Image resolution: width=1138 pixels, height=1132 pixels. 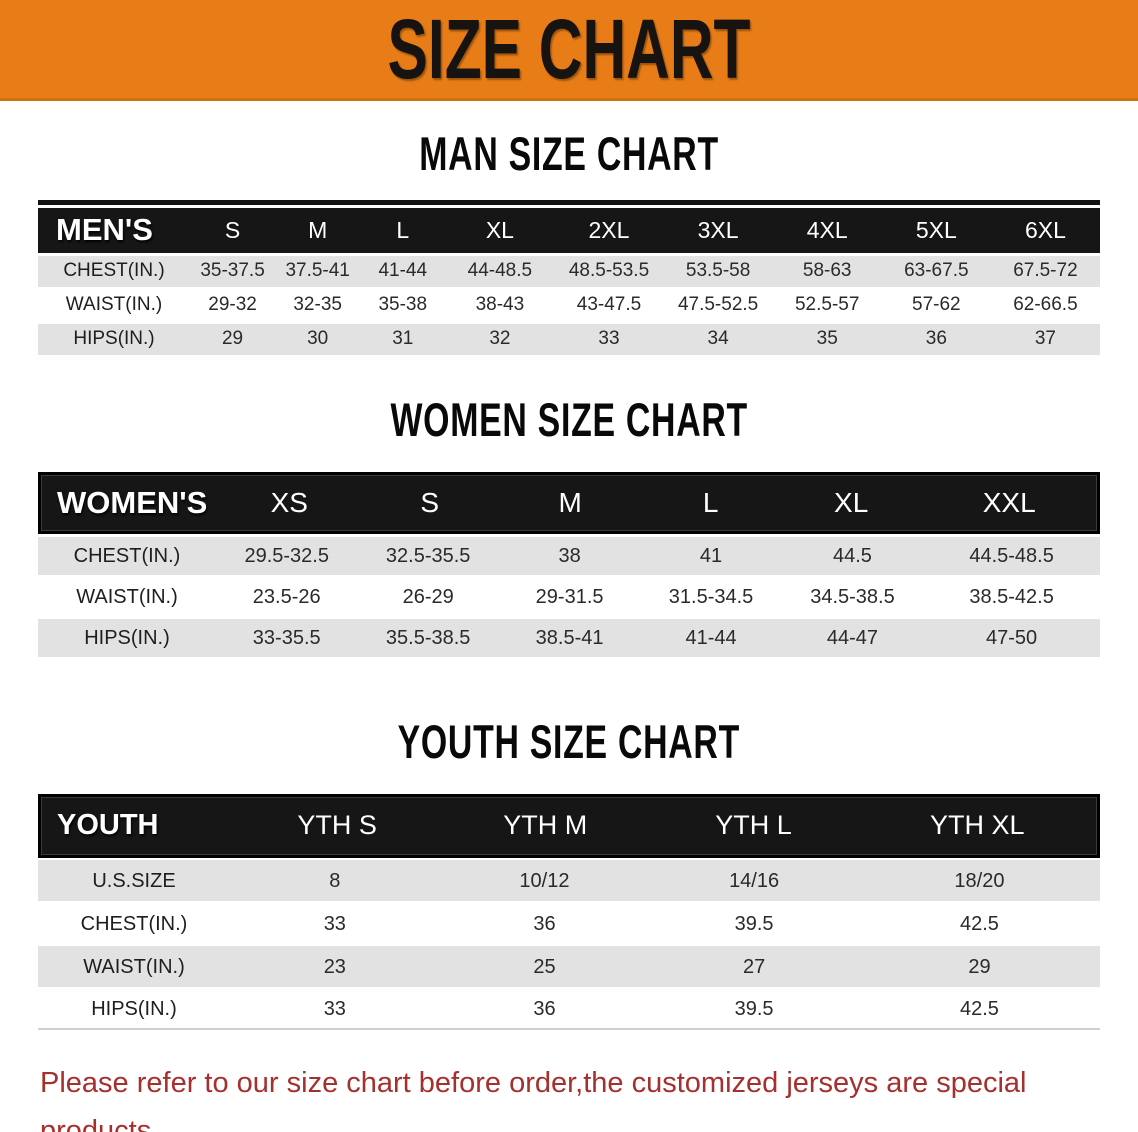 I want to click on value-cell: 35-38, so click(x=403, y=305).